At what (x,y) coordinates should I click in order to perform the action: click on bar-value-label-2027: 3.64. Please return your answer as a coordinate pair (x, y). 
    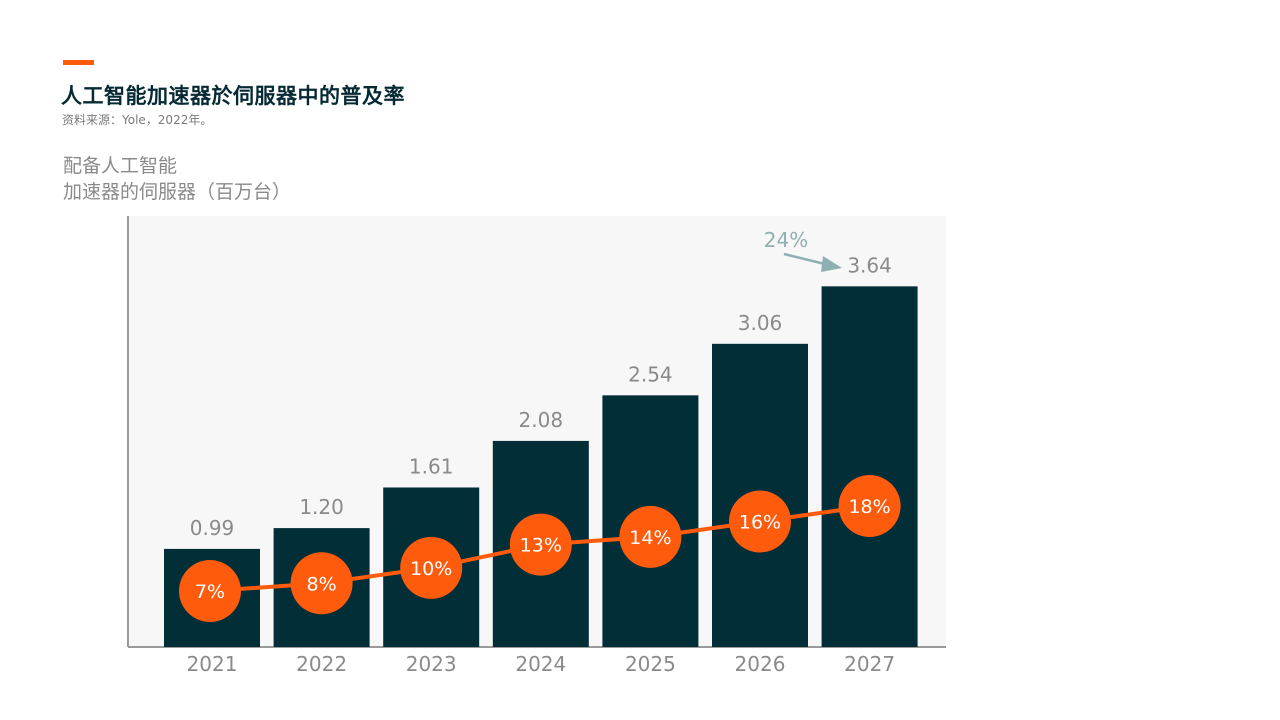
    Looking at the image, I should click on (869, 265).